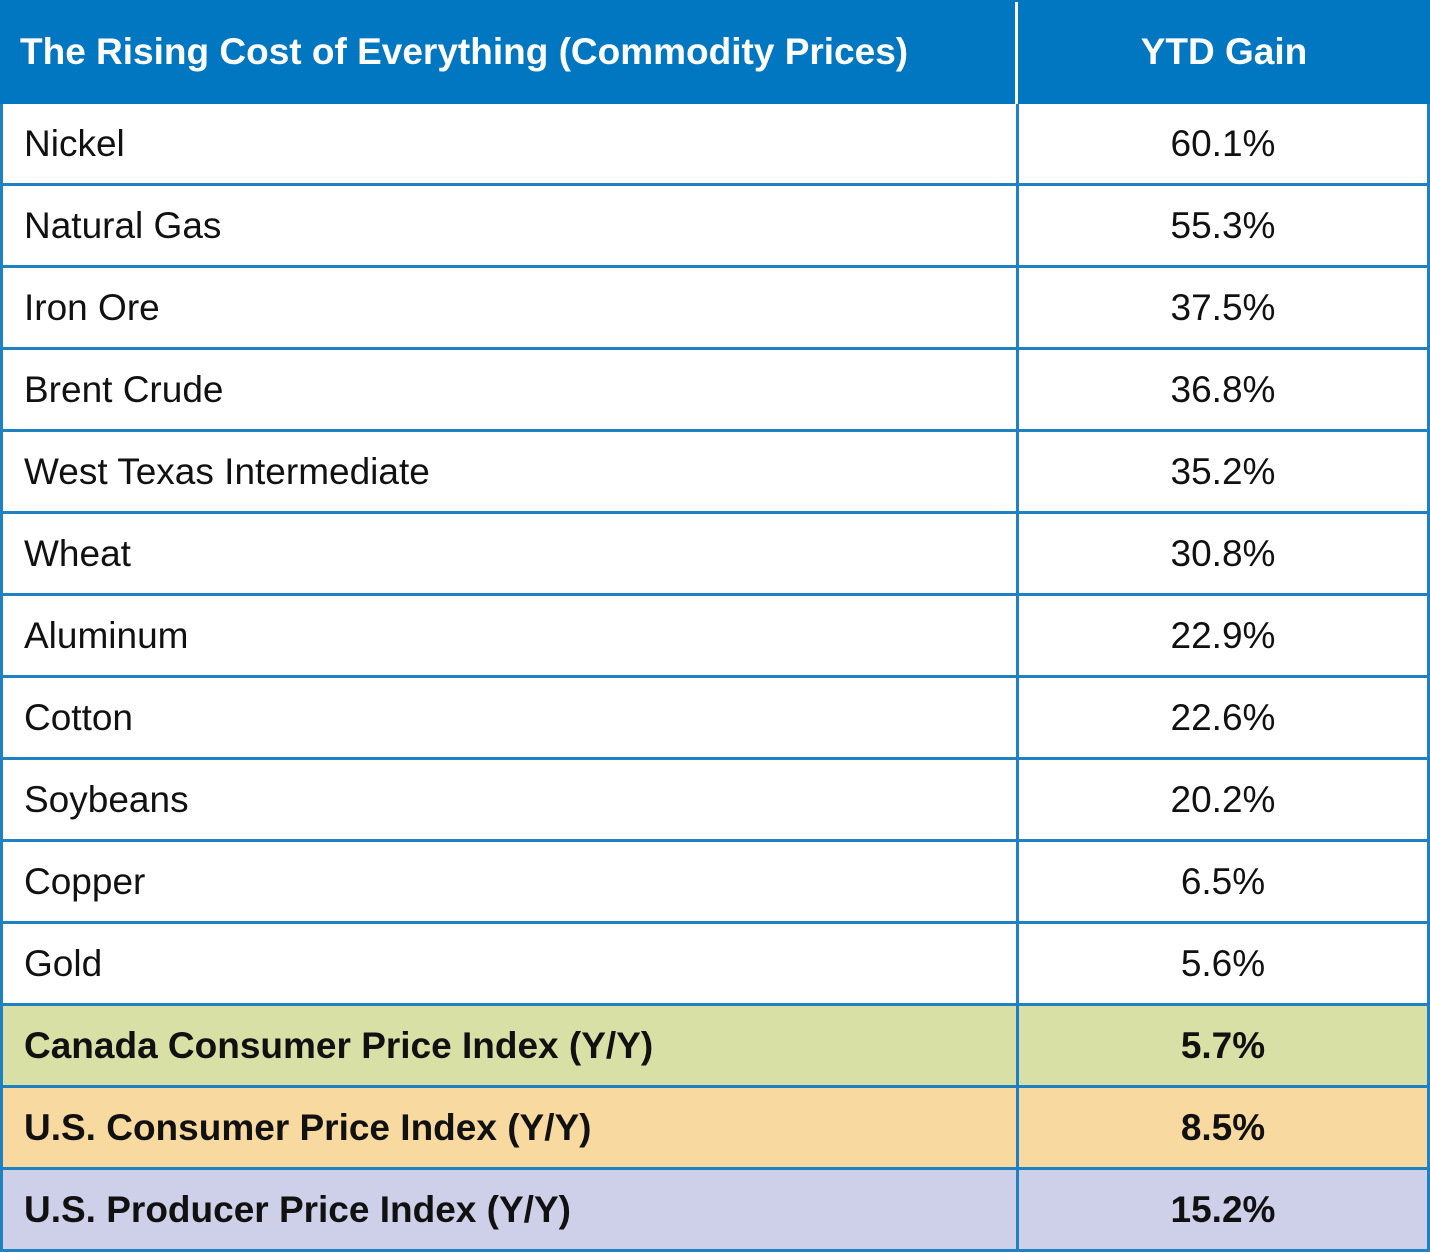 This screenshot has width=1430, height=1252. What do you see at coordinates (715, 555) in the screenshot?
I see `table-row: Wheat 30.8%` at bounding box center [715, 555].